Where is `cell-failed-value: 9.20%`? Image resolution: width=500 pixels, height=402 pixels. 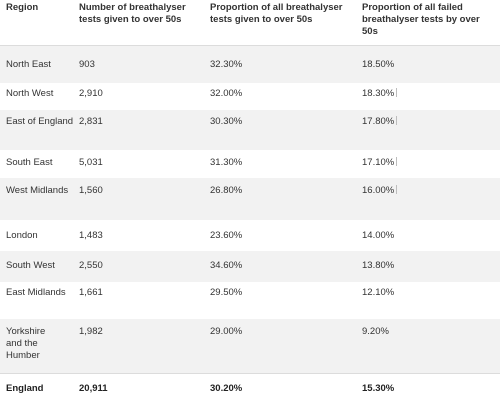 cell-failed-value: 9.20% is located at coordinates (375, 331).